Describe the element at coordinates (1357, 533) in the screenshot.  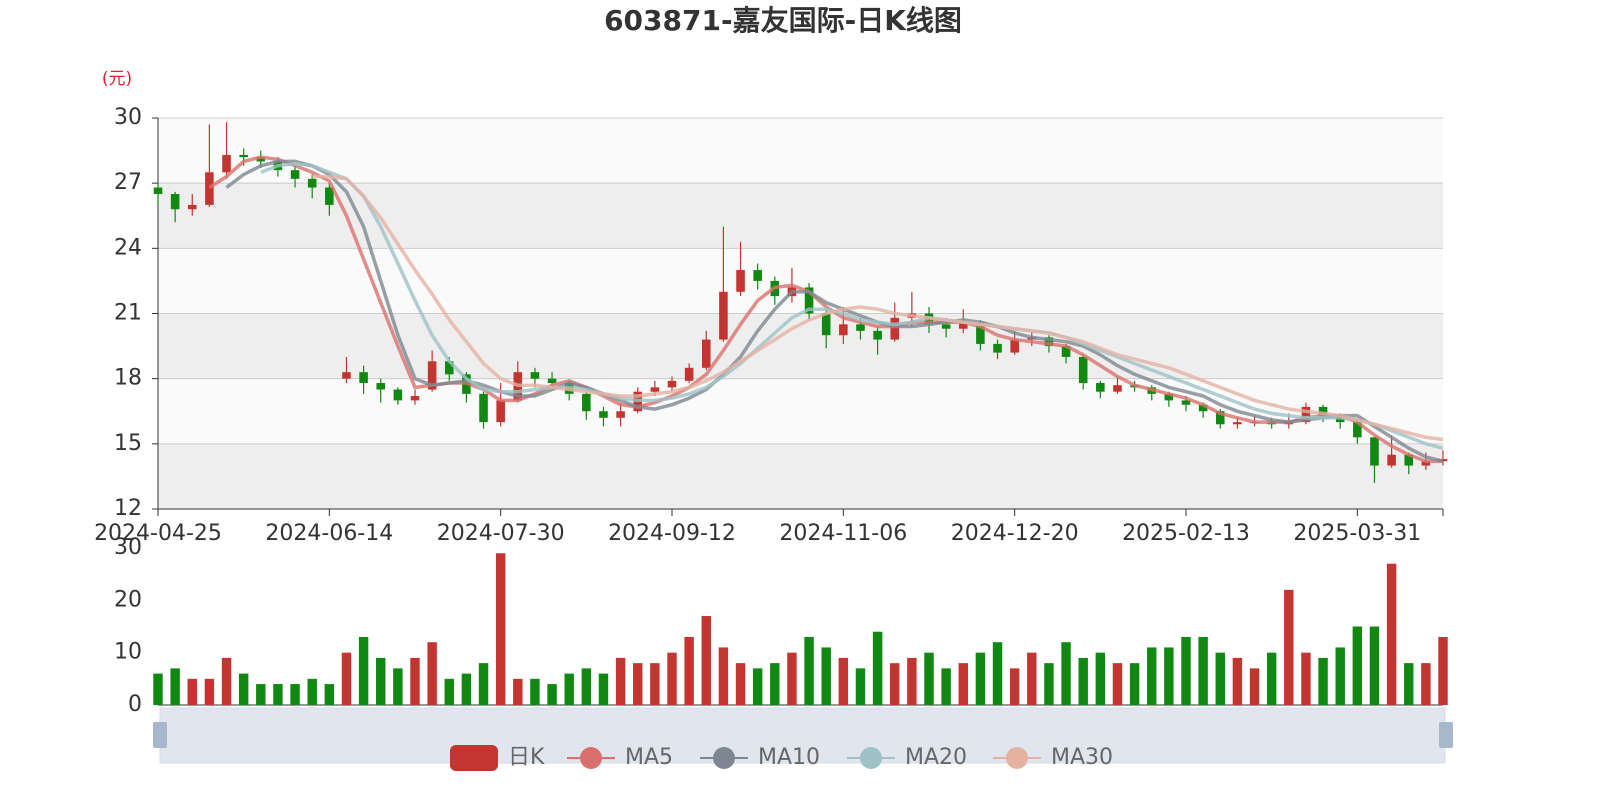
I see `x-tick-label: 2025-03-31` at that location.